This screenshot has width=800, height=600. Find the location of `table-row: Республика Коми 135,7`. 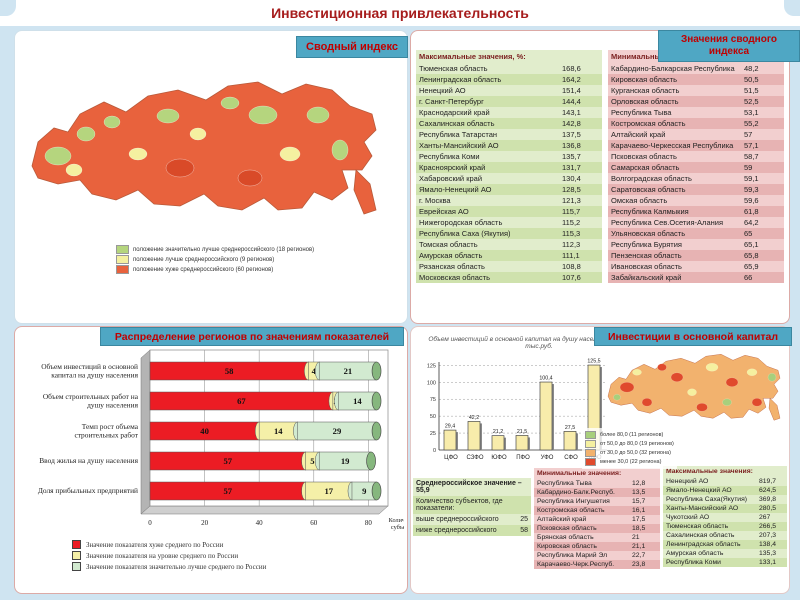

table-row: Республика Коми 135,7 is located at coordinates (509, 156).